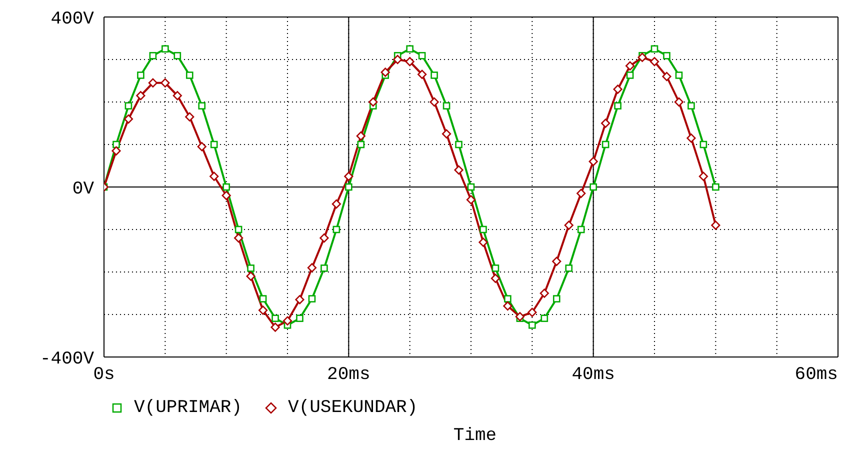 The width and height of the screenshot is (847, 450). What do you see at coordinates (475, 436) in the screenshot?
I see `x-axis-title: Time` at bounding box center [475, 436].